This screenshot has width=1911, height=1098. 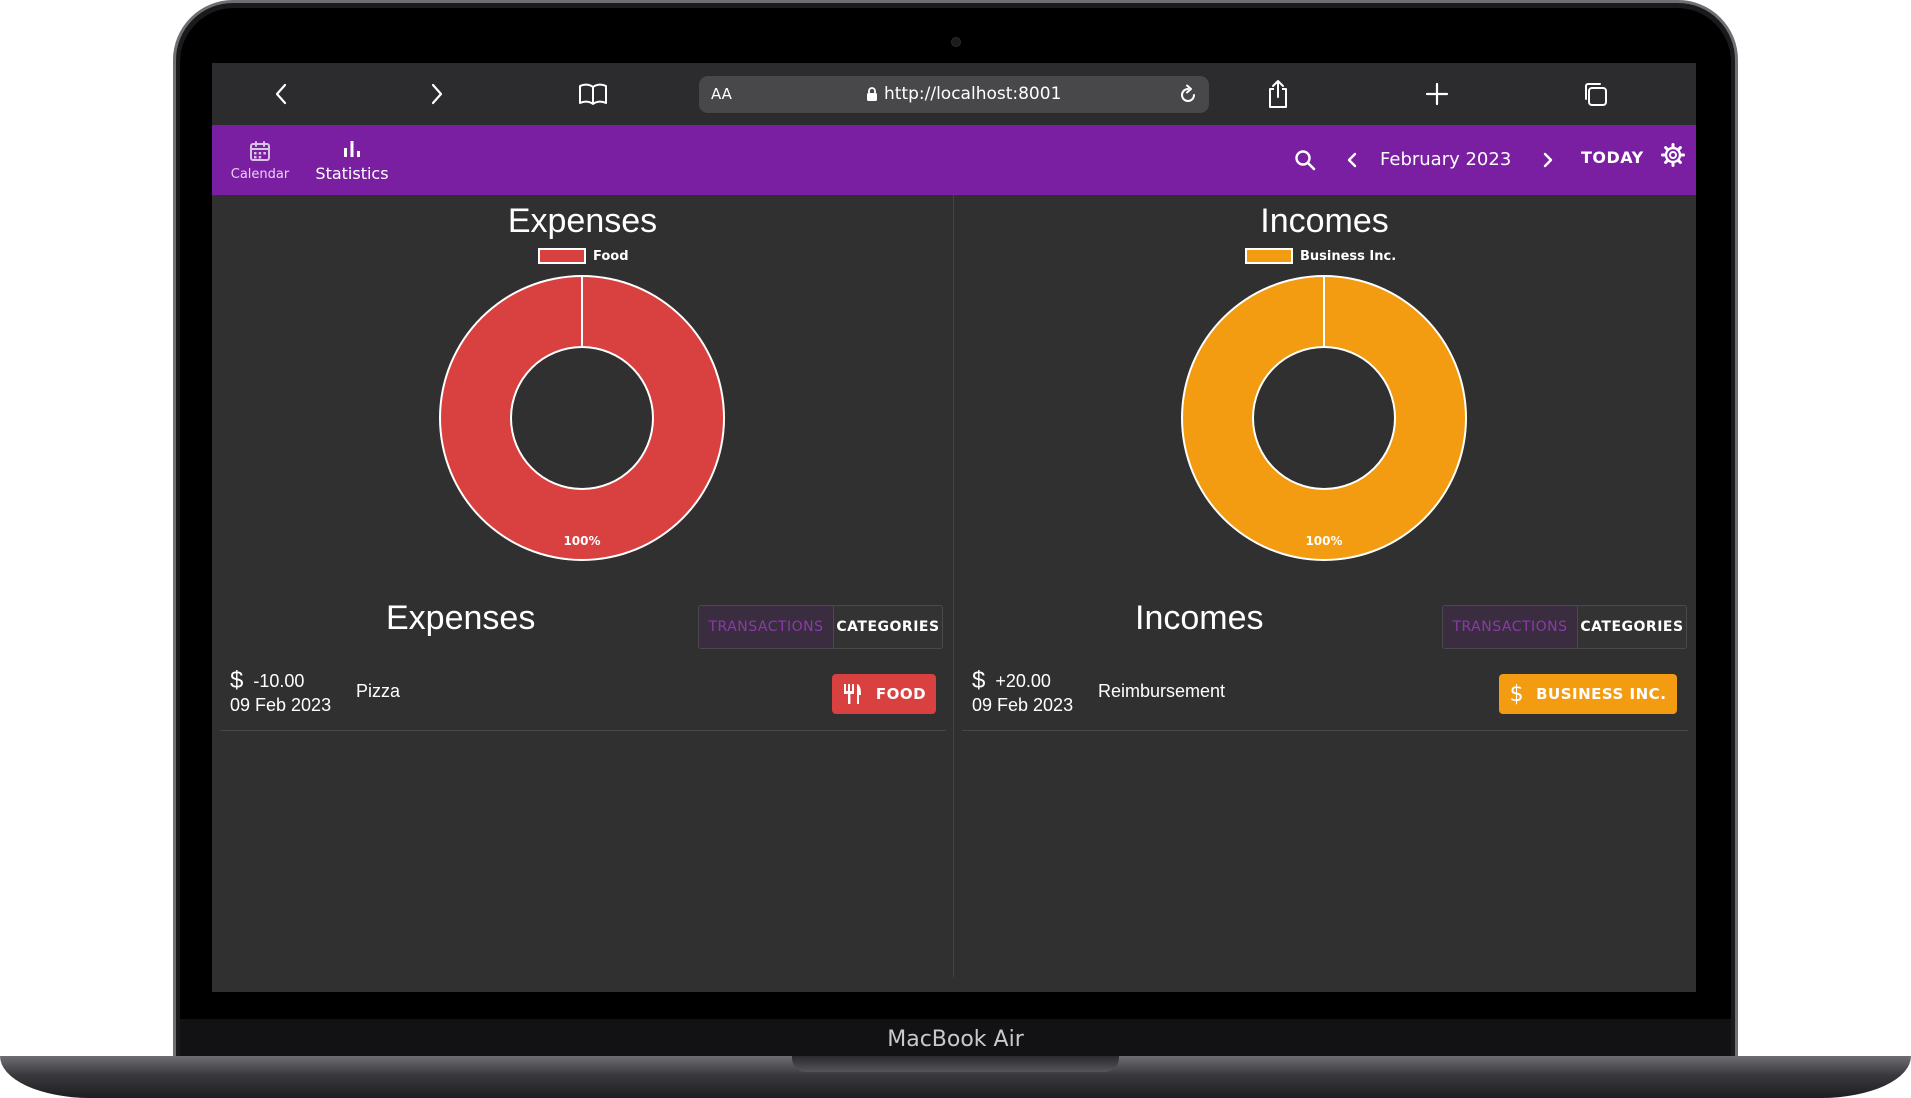 I want to click on today-button: TODAY, so click(x=1612, y=157).